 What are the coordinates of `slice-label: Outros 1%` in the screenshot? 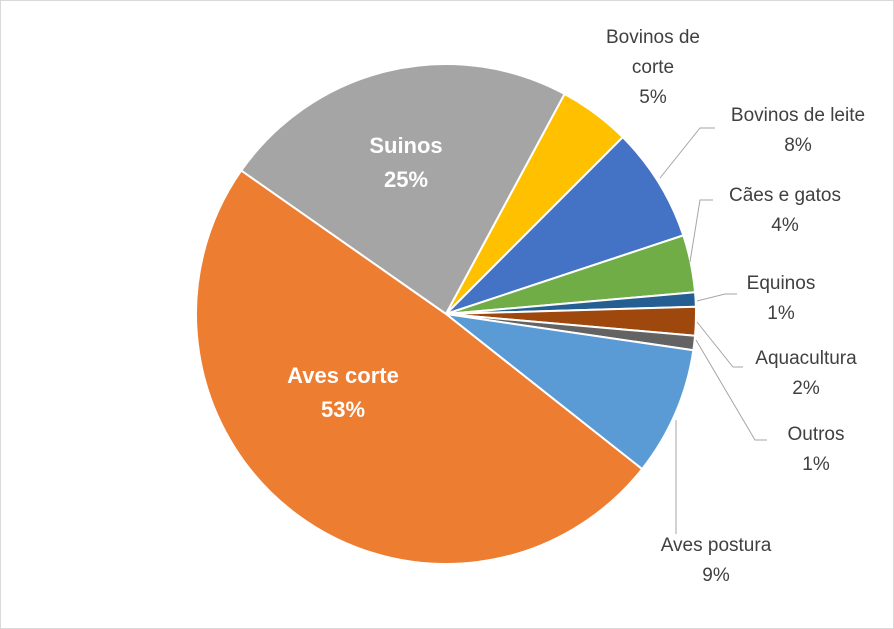 It's located at (805, 450).